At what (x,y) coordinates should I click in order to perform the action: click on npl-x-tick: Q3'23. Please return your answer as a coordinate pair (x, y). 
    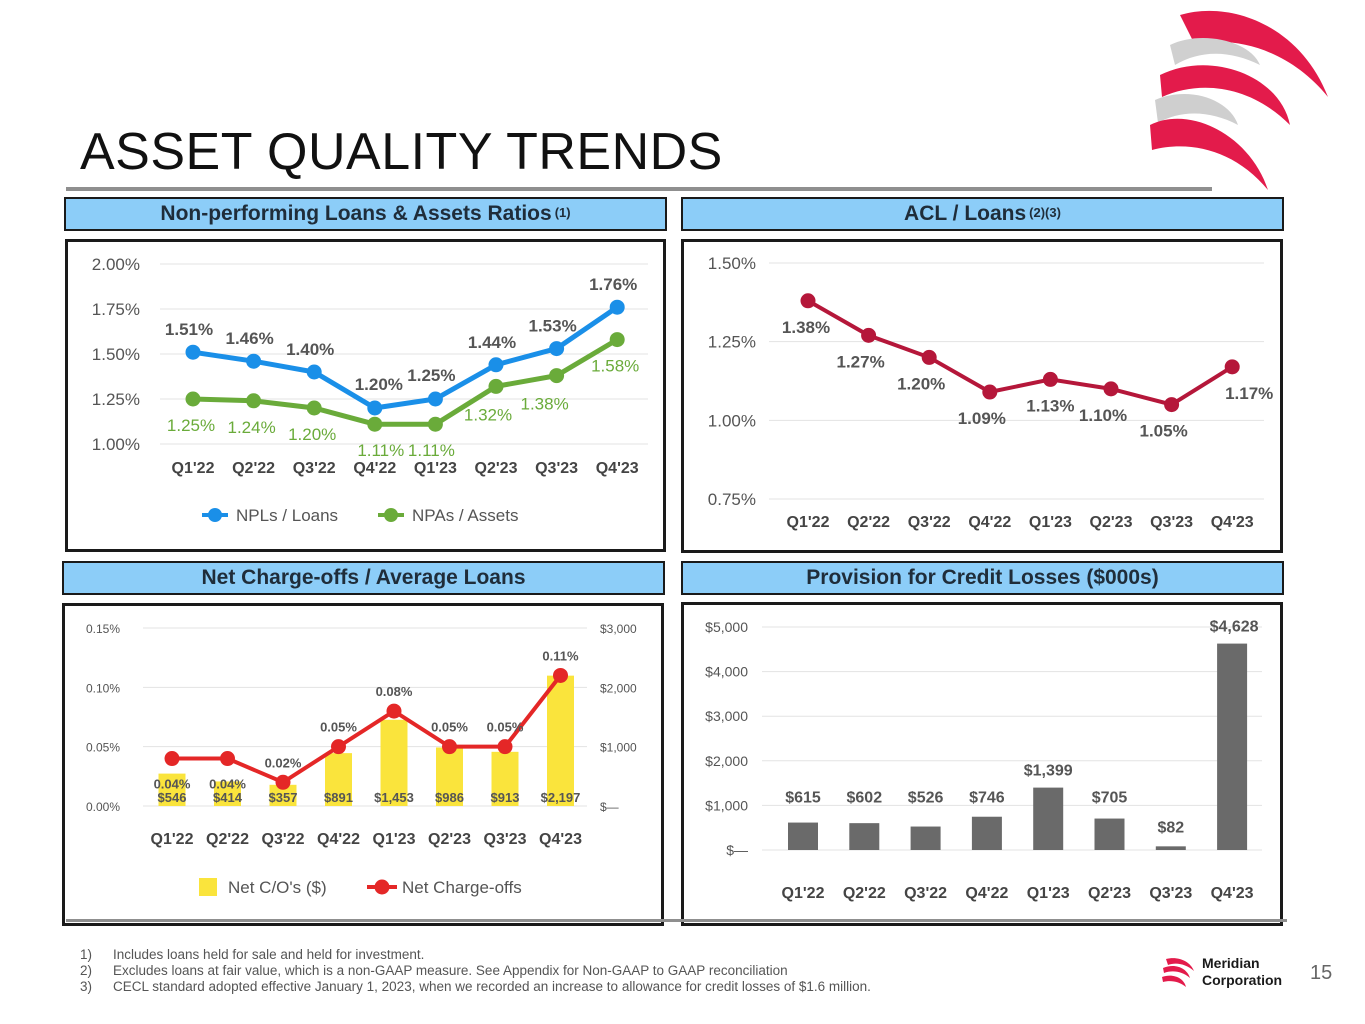
    Looking at the image, I should click on (556, 468).